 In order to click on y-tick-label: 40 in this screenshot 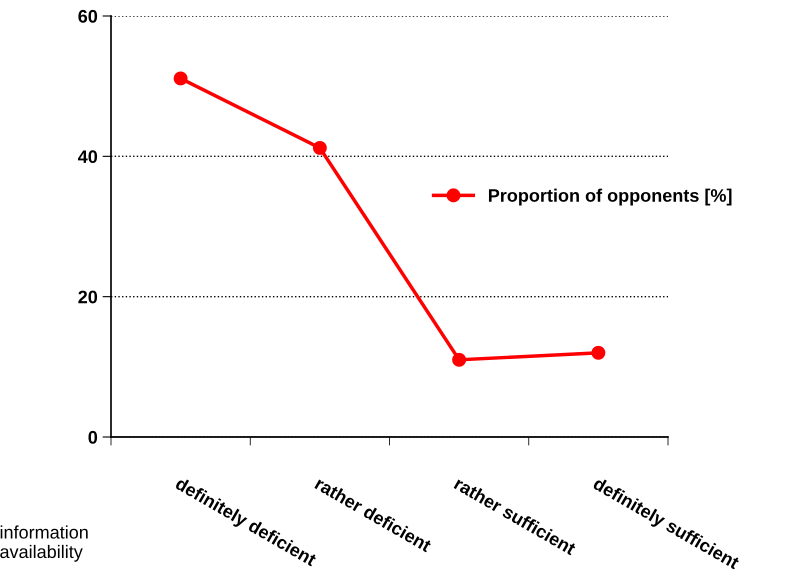, I will do `click(88, 157)`.